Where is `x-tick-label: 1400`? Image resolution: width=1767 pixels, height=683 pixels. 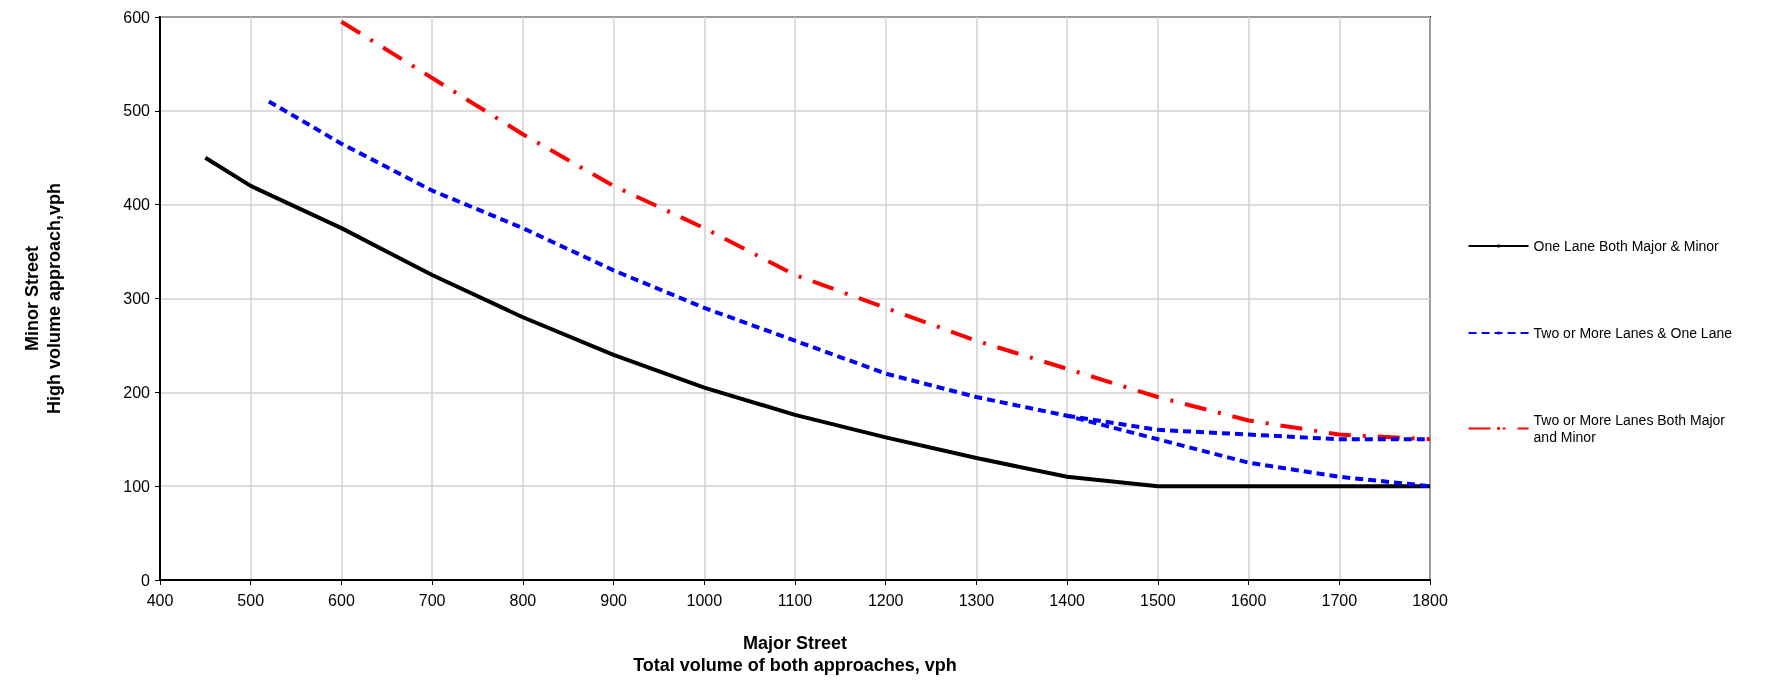
x-tick-label: 1400 is located at coordinates (1067, 600).